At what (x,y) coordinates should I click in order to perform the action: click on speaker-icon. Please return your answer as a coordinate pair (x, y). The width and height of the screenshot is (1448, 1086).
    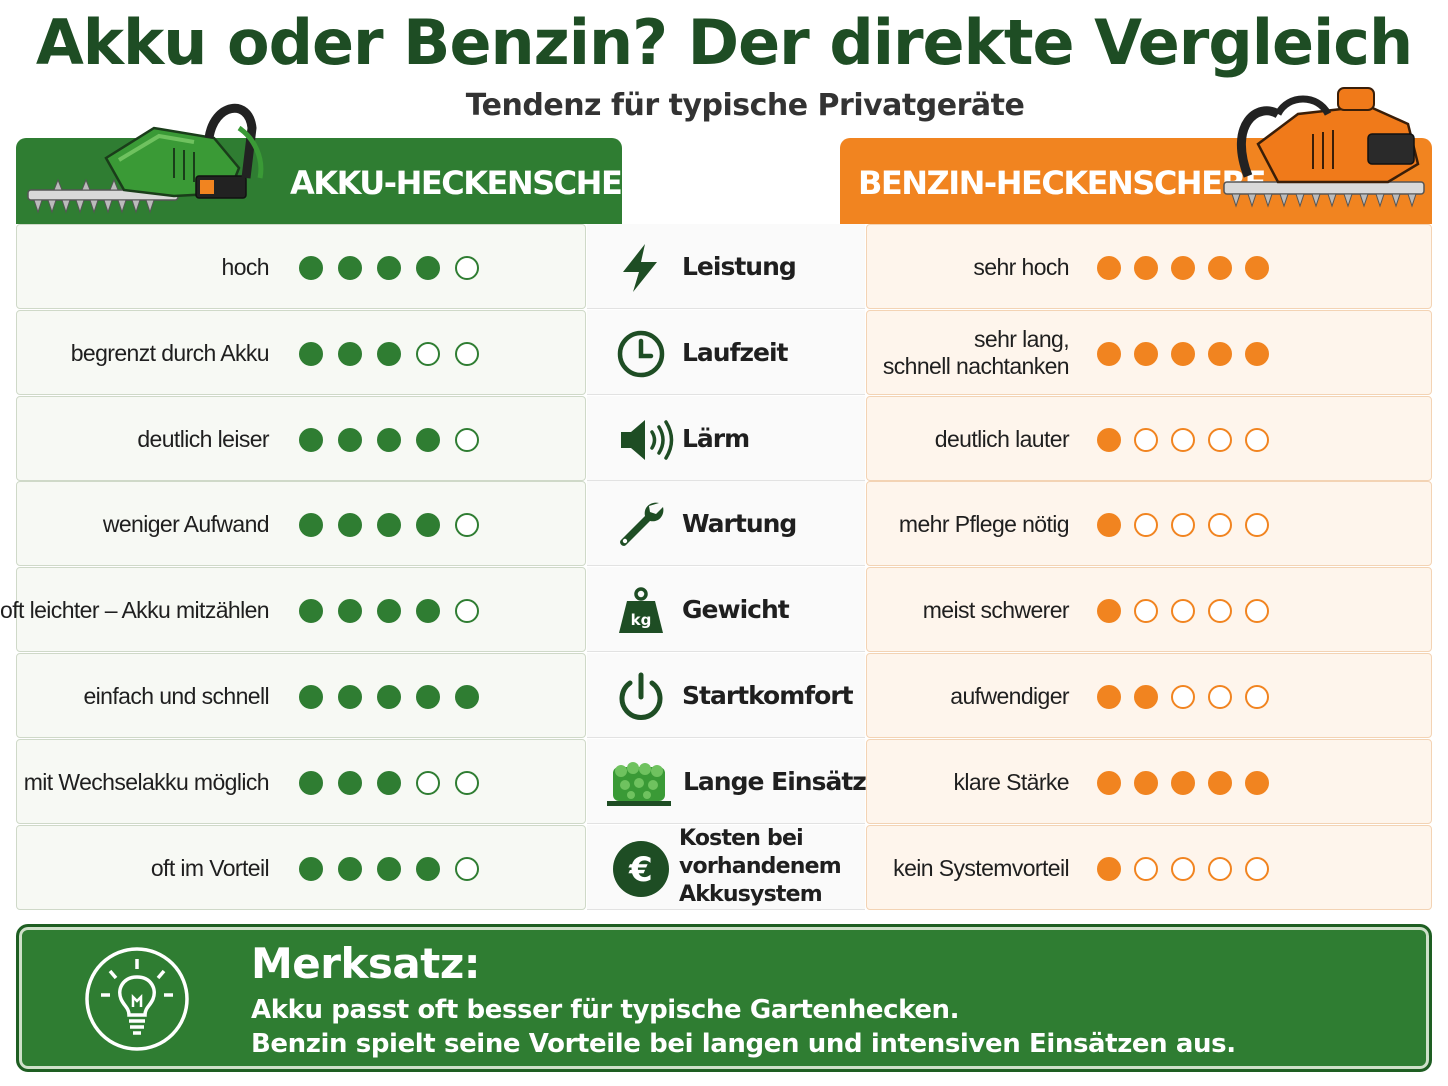
    Looking at the image, I should click on (645, 440).